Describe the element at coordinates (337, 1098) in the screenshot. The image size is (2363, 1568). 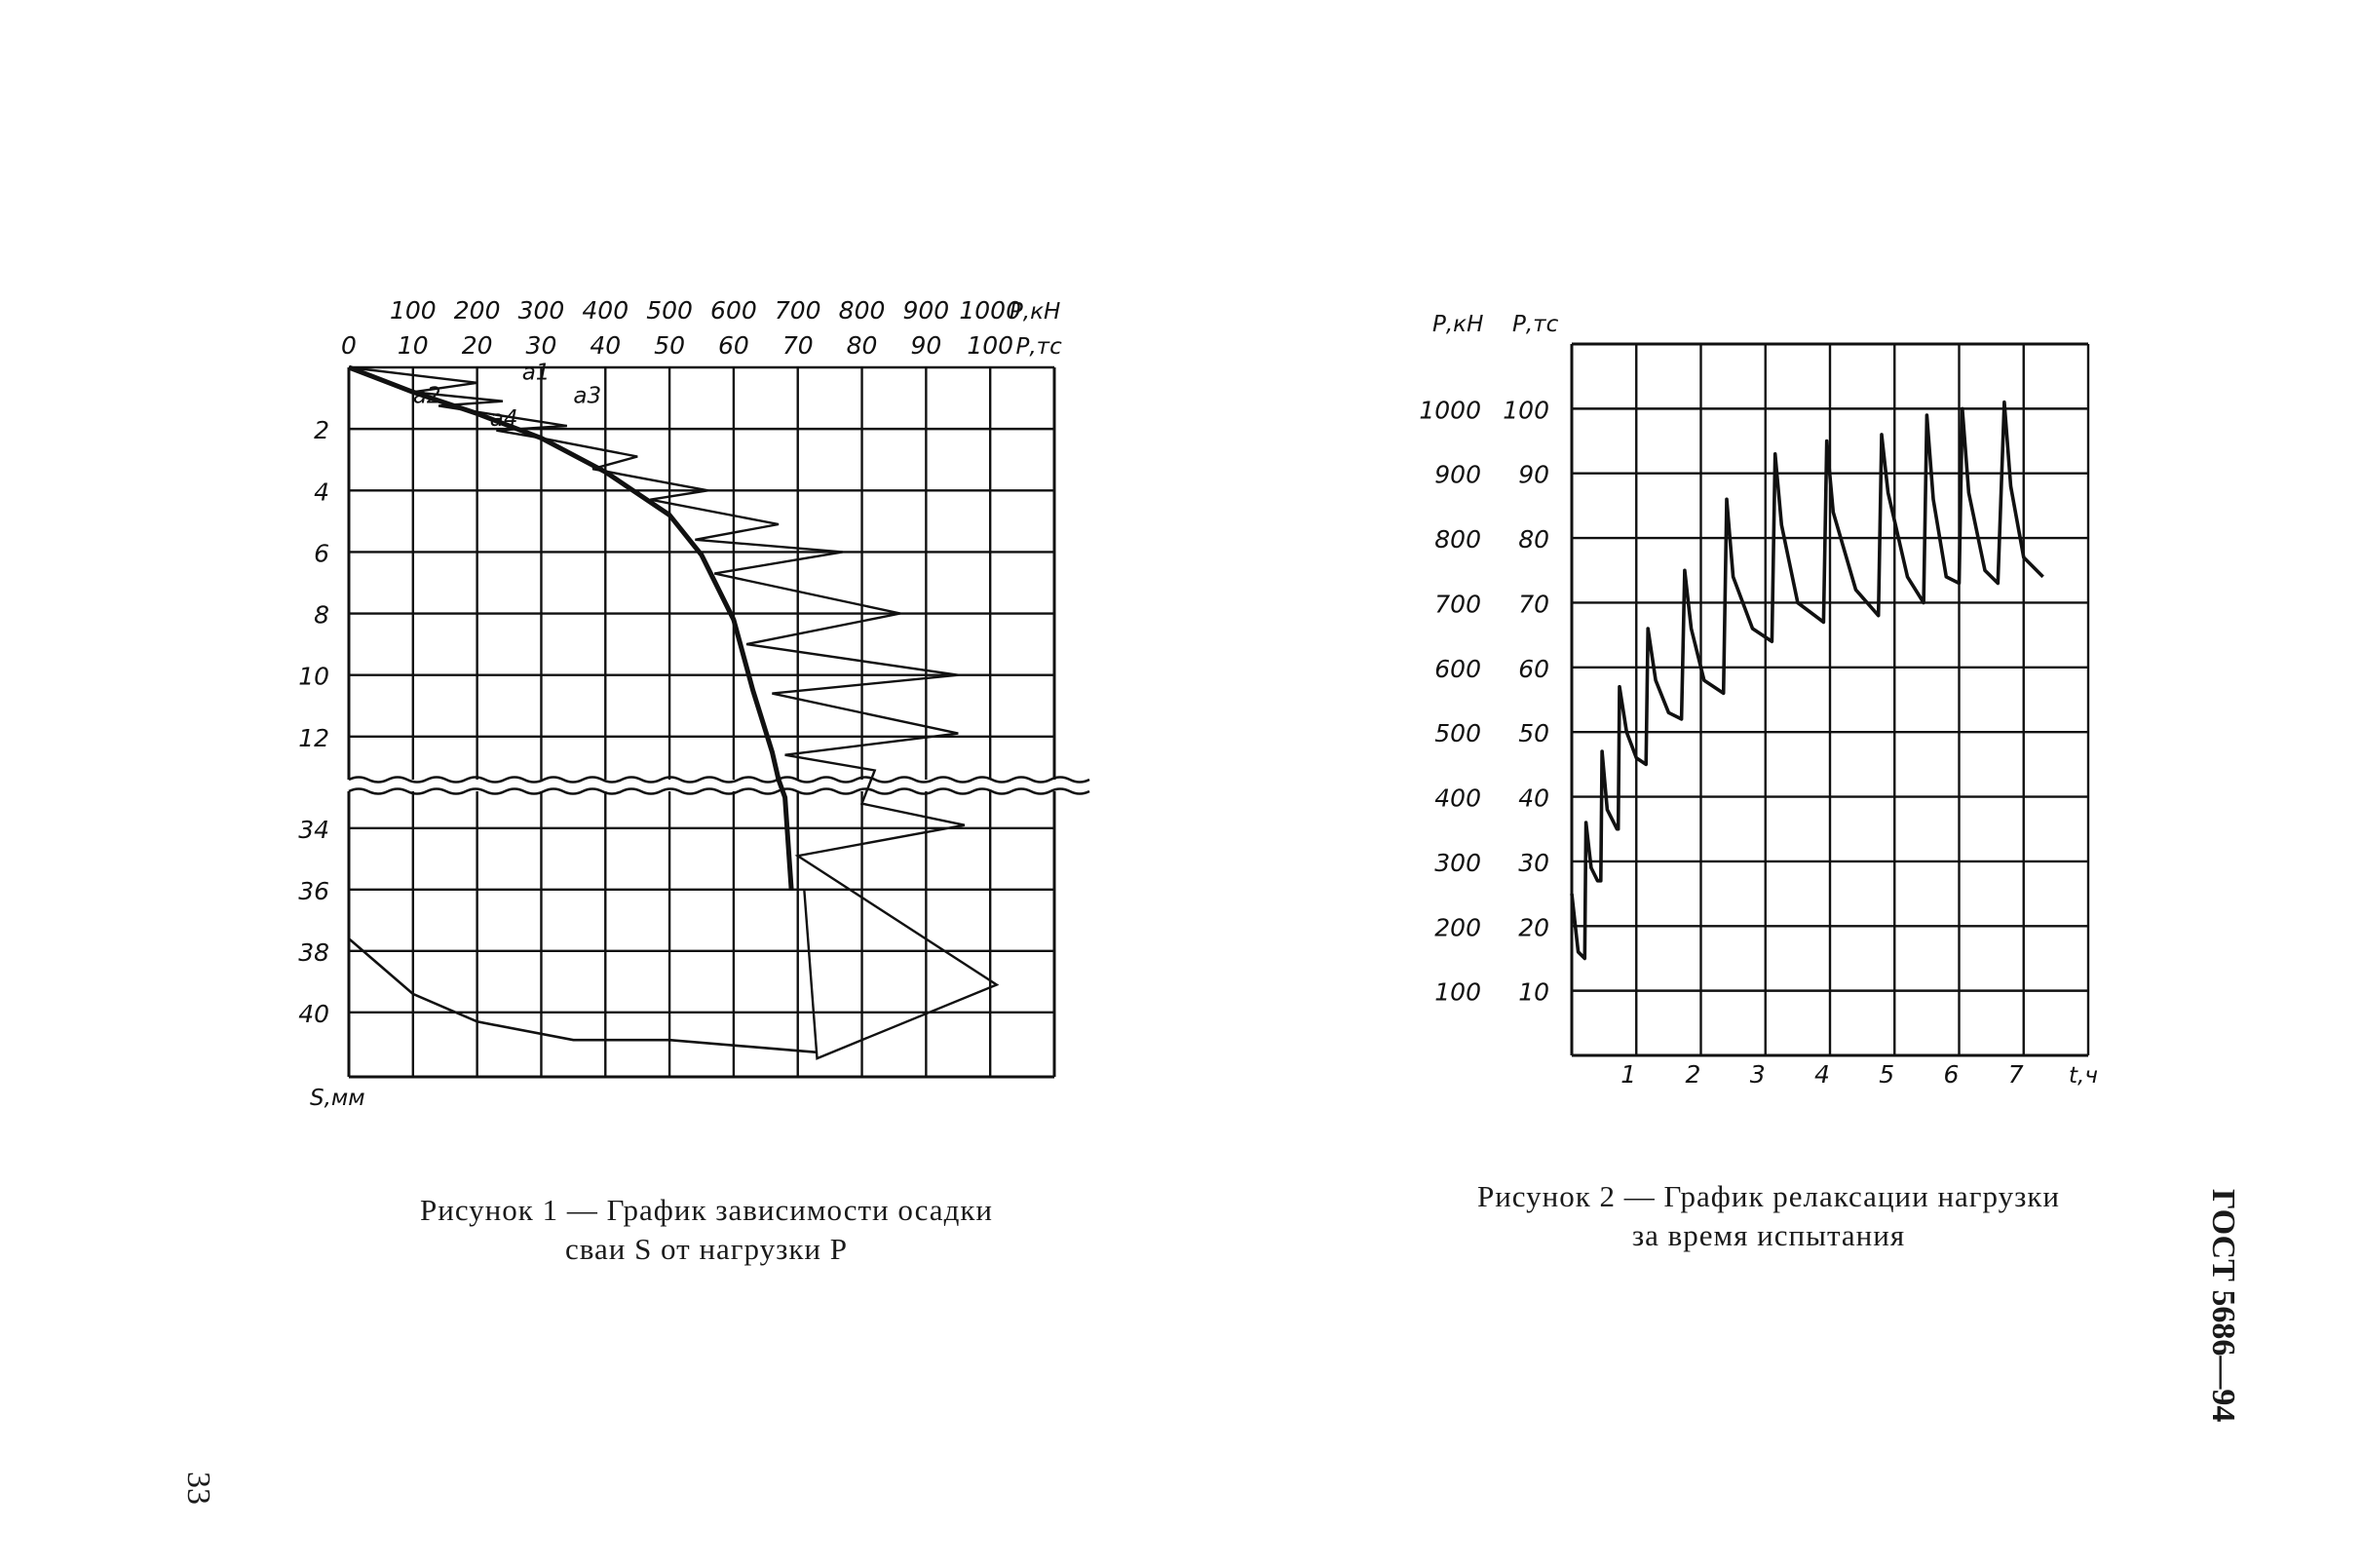
I see `figure1-y-axis-label: S,мм` at that location.